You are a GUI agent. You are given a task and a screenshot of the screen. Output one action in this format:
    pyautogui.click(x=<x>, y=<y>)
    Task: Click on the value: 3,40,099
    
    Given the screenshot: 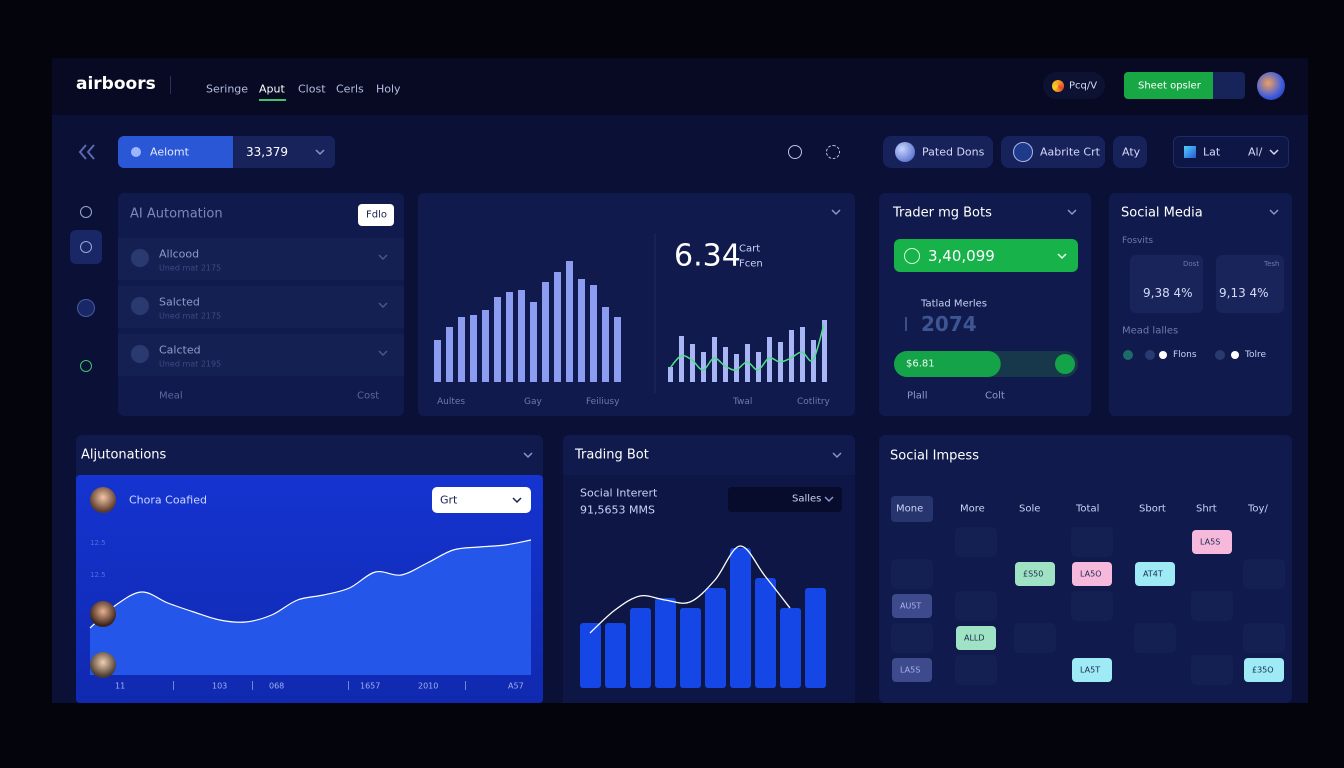 What is the action you would take?
    pyautogui.click(x=961, y=256)
    